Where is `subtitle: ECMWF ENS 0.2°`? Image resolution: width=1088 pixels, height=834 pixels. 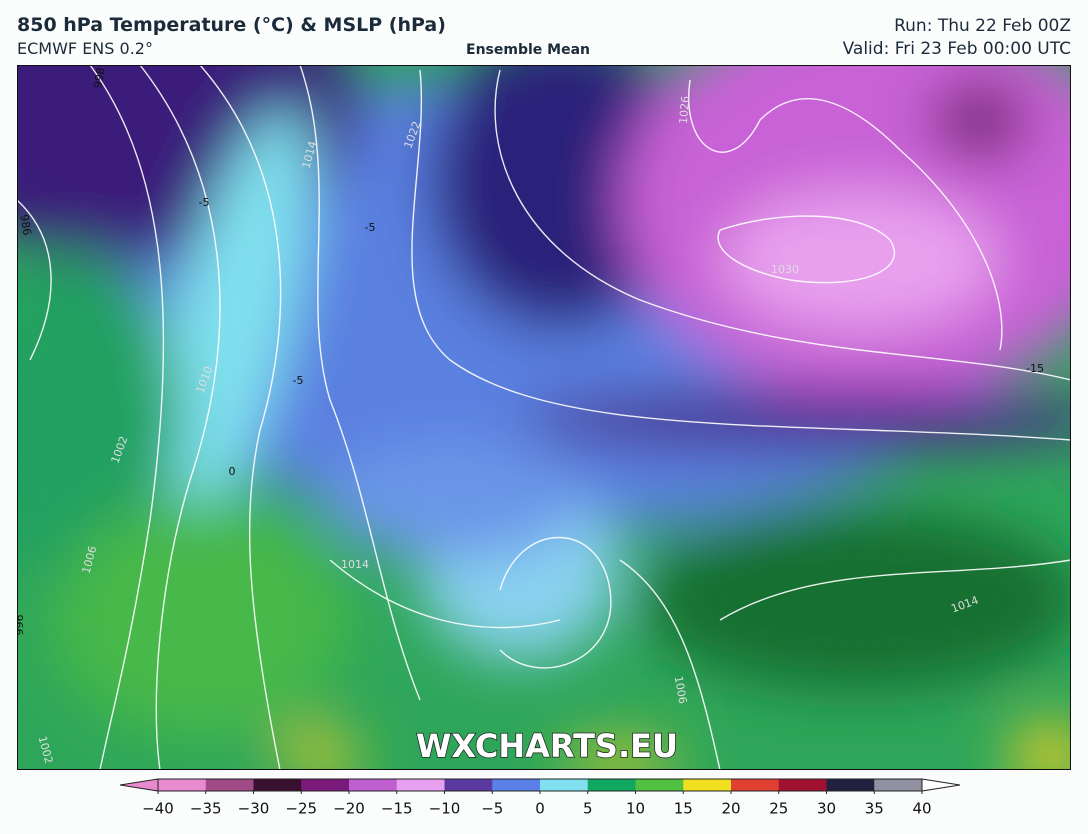
subtitle: ECMWF ENS 0.2° is located at coordinates (85, 48).